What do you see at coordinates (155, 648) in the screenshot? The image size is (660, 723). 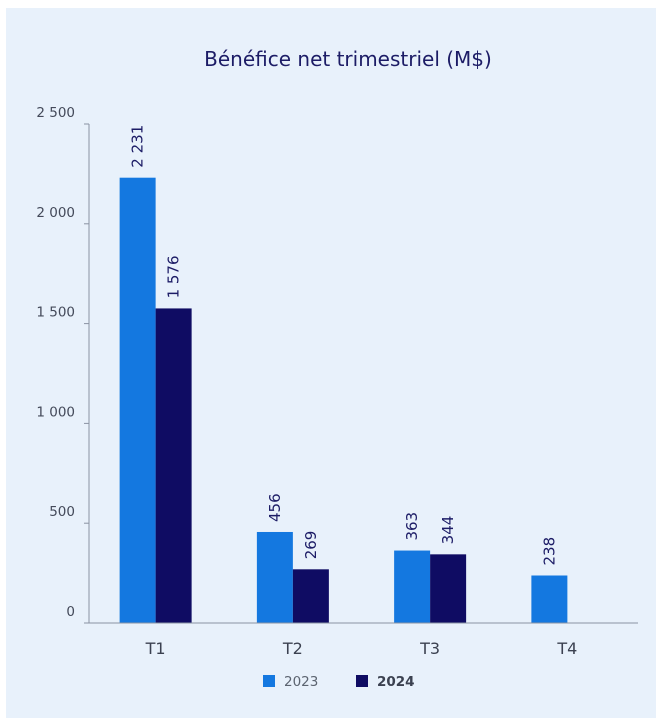 I see `x-tick-label: T1` at bounding box center [155, 648].